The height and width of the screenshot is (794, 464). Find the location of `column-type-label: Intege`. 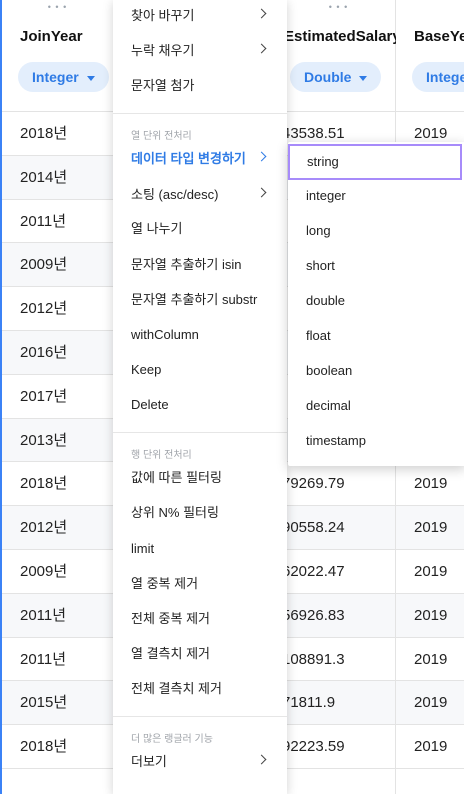

column-type-label: Intege is located at coordinates (445, 77).